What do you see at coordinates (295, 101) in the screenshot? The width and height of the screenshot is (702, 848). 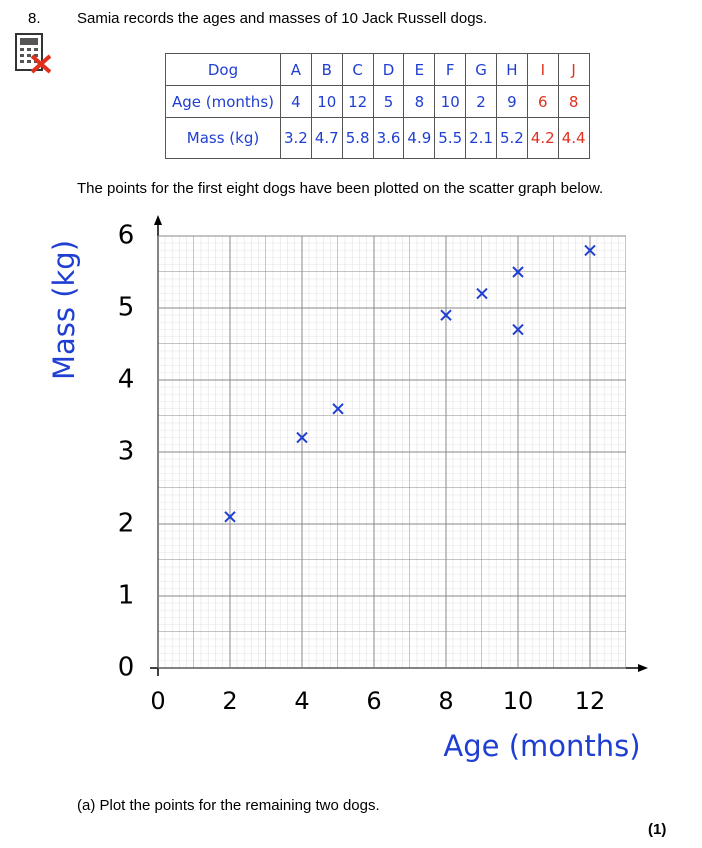 I see `cell: 4` at bounding box center [295, 101].